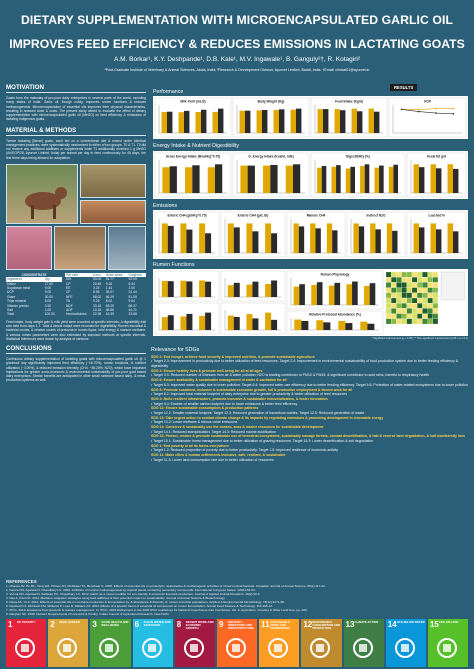 The image size is (474, 669). I want to click on chart-title: G. Energy Intake (Kcal/d, mlE), so click(270, 157).